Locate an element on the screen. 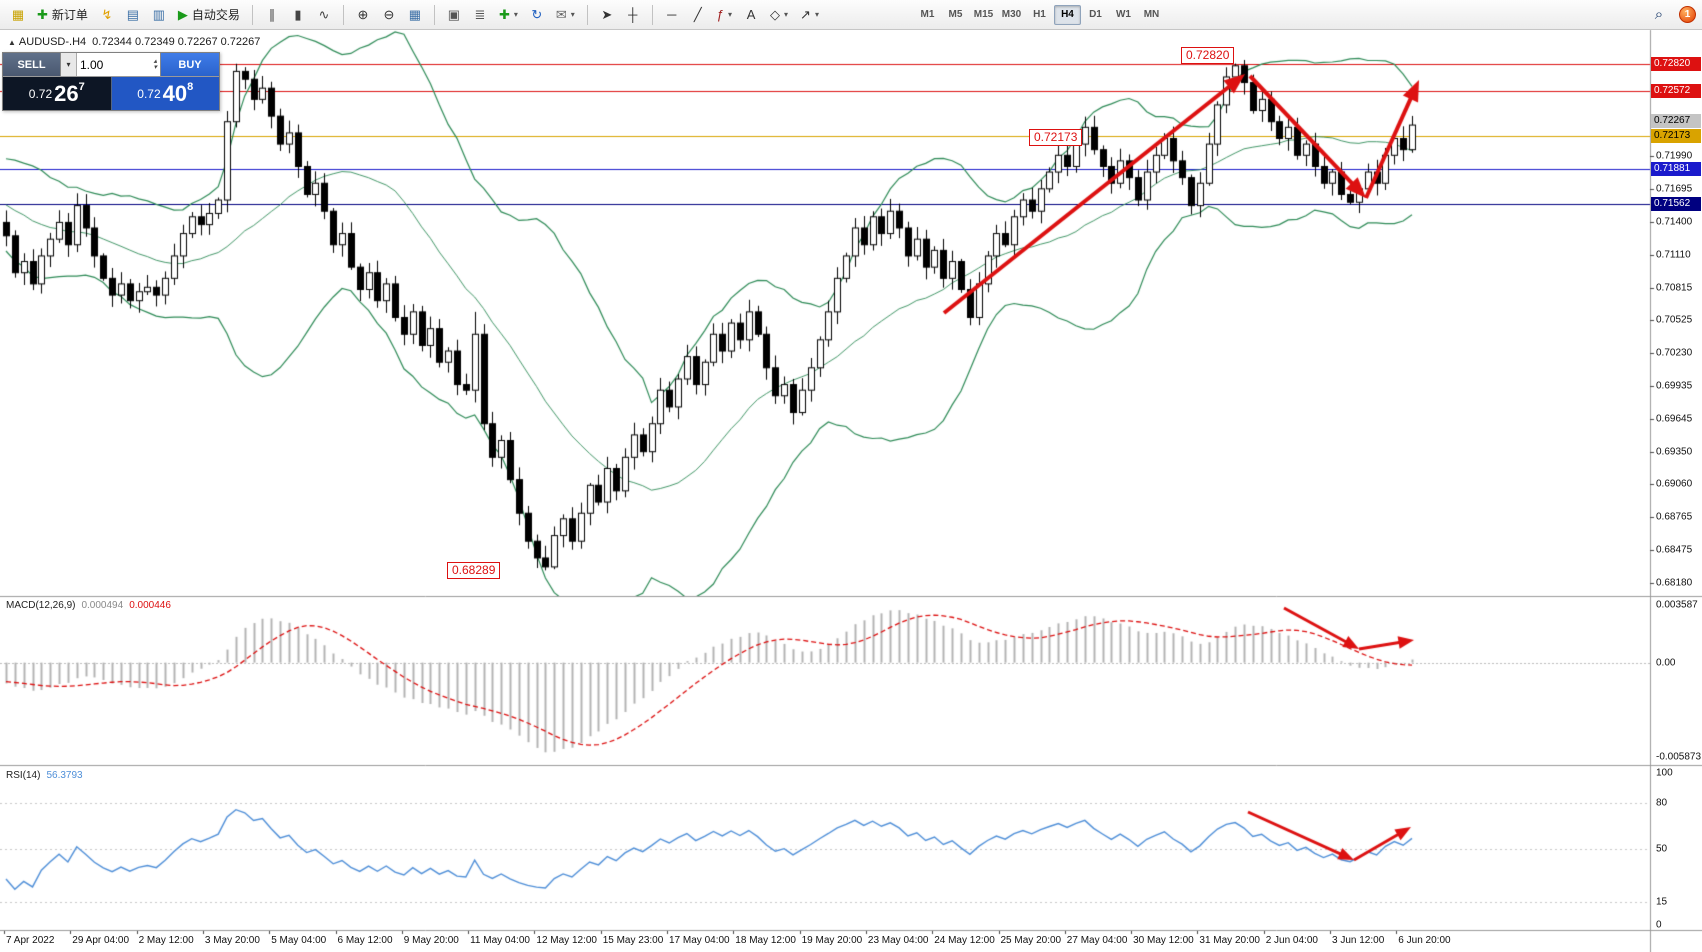  bars-chart-button: ∥ is located at coordinates (272, 15).